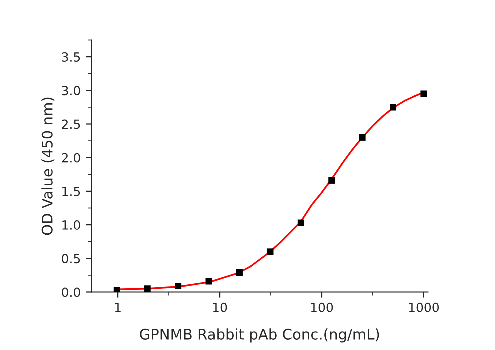 This screenshot has width=495, height=350. I want to click on y-tick-label: 1.5, so click(71, 191).